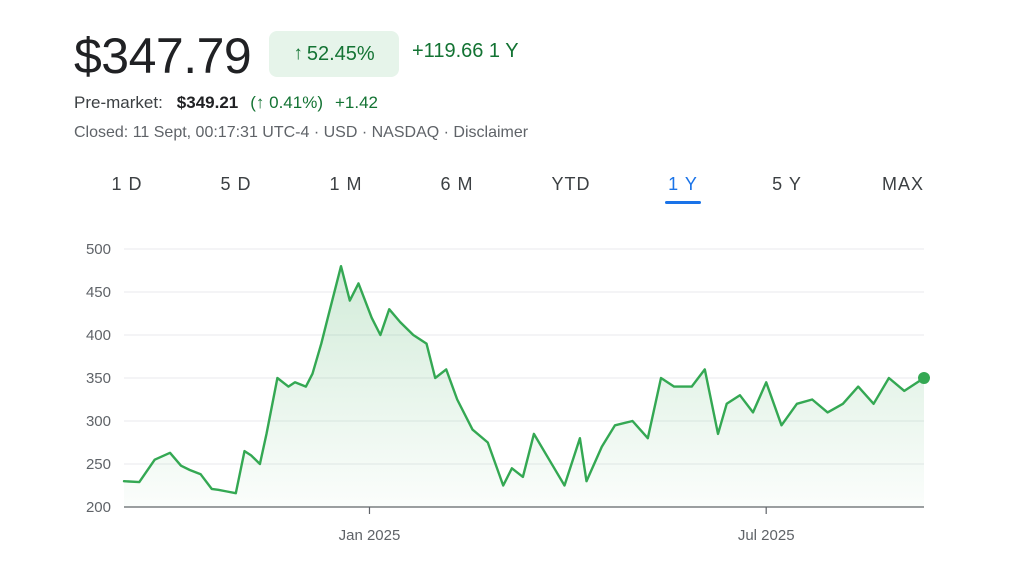  I want to click on y-tick-label: 200, so click(98, 507).